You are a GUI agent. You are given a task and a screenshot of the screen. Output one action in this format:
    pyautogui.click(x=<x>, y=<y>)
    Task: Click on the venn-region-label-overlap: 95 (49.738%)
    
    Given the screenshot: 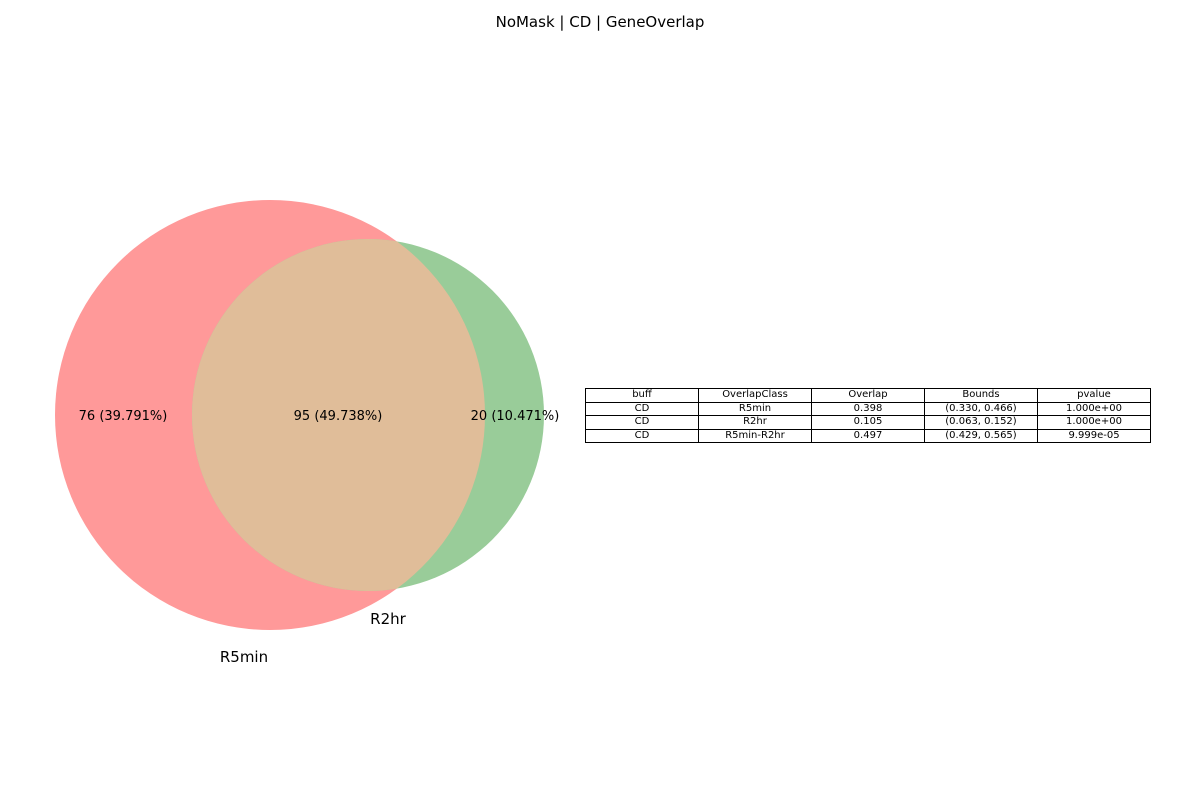 What is the action you would take?
    pyautogui.click(x=338, y=416)
    